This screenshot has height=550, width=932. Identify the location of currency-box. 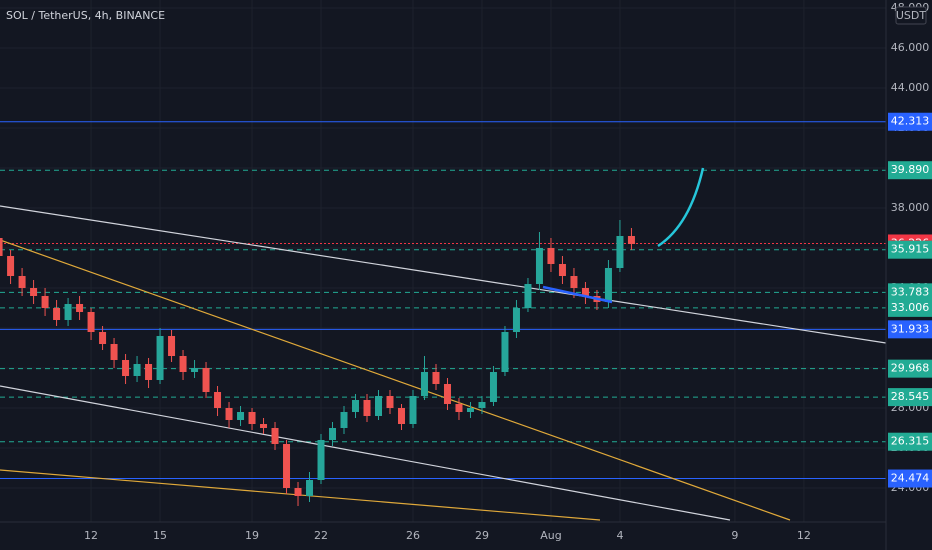
(911, 15).